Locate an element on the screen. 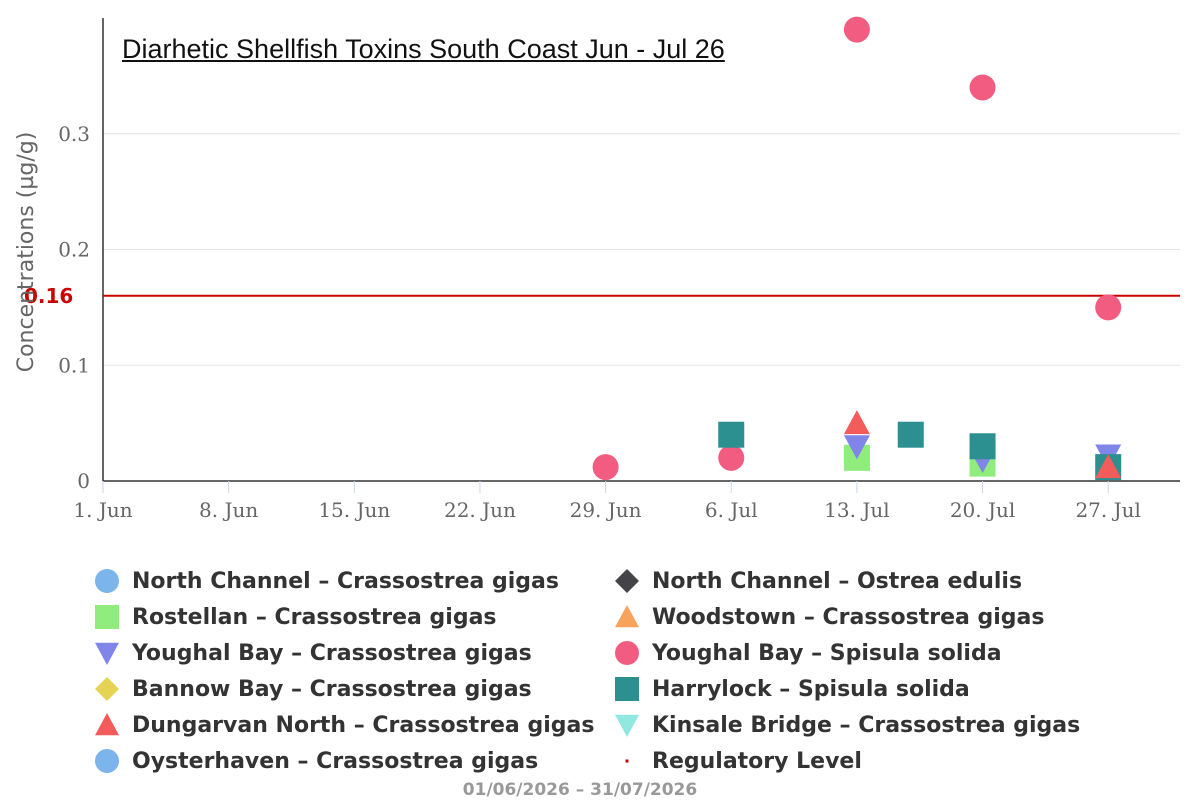  legend-item: North Channel – Crassostrea gigas is located at coordinates (352, 581).